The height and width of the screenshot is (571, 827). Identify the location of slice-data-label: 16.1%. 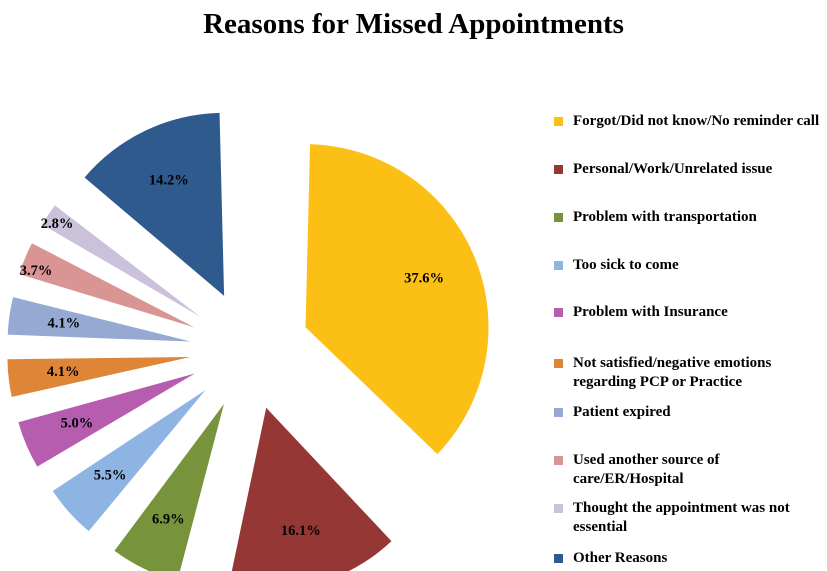
(301, 531).